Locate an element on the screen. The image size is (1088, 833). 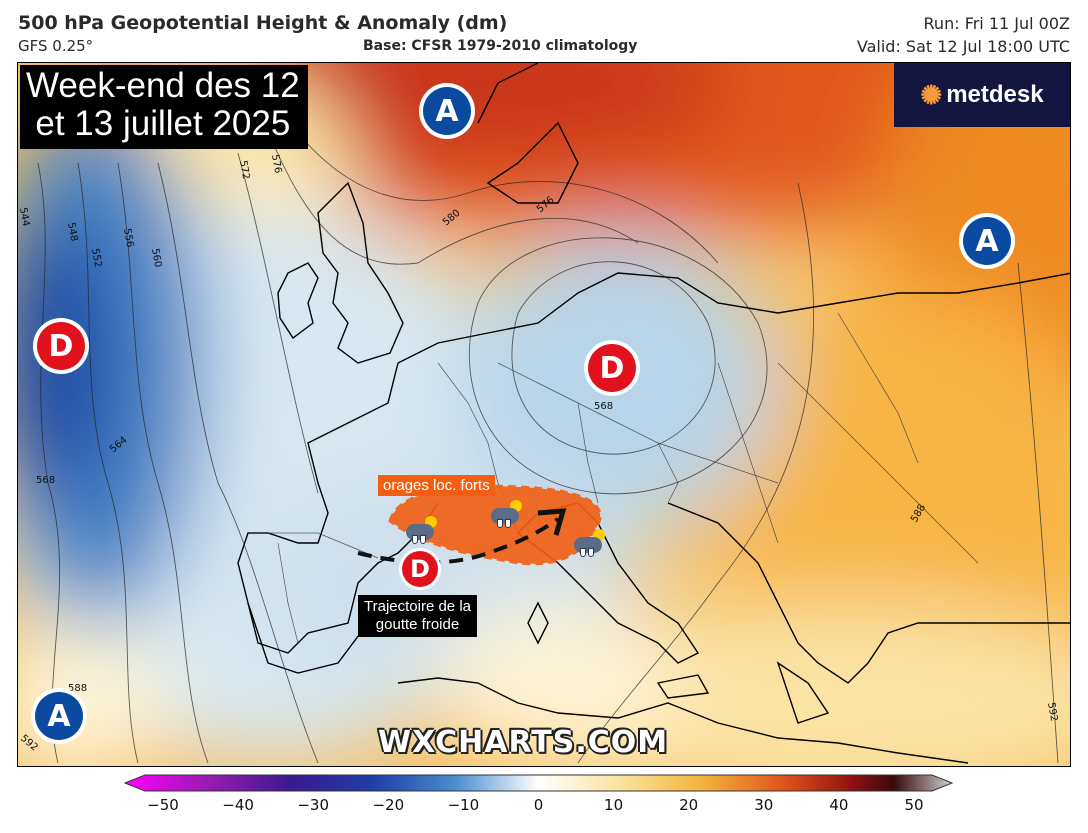
cold-drop-trajectory is located at coordinates (458, 541).